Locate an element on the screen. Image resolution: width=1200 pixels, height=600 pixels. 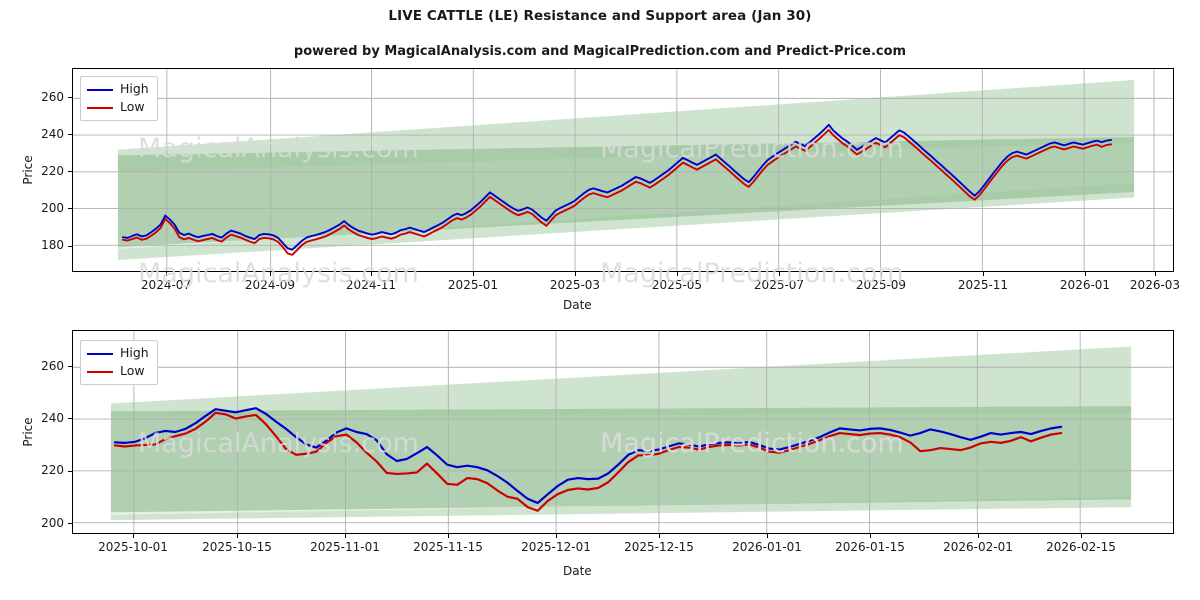
top-chart-x-tick-label: 2025-05 is located at coordinates (677, 285).